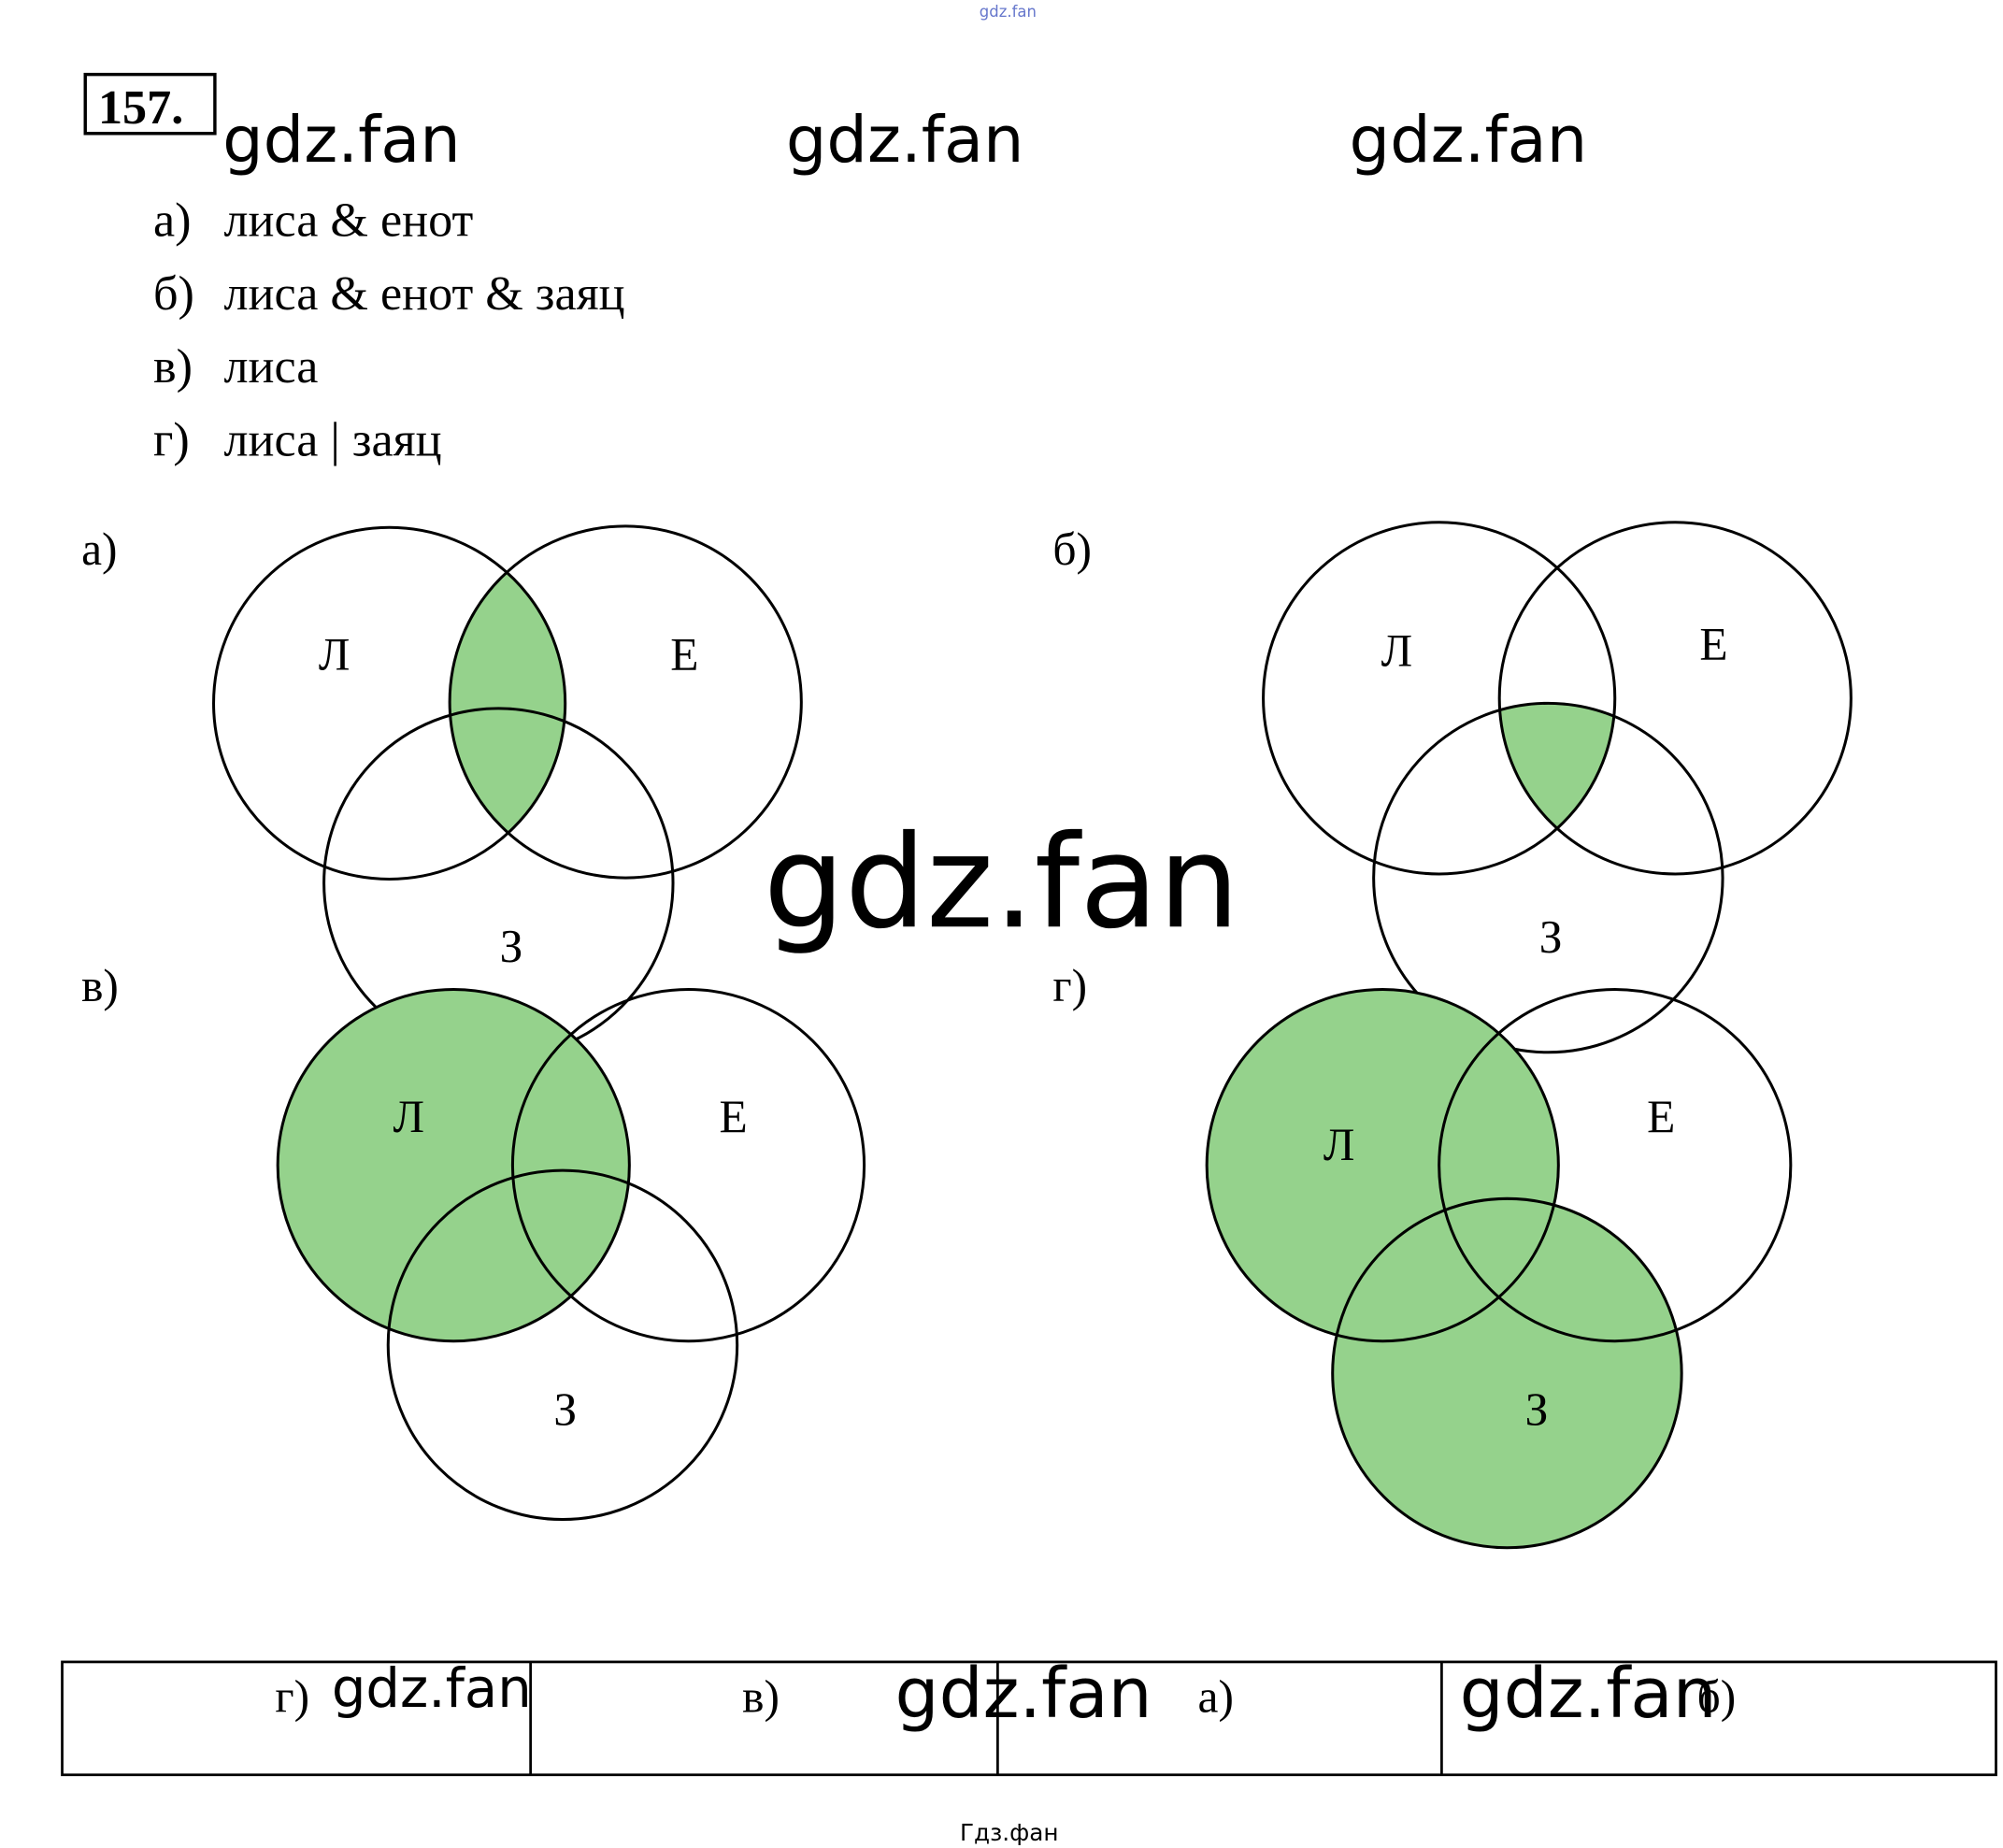 This screenshot has width=2003, height=1848. Describe the element at coordinates (1069, 985) in the screenshot. I see `diagram-letter: г)` at that location.